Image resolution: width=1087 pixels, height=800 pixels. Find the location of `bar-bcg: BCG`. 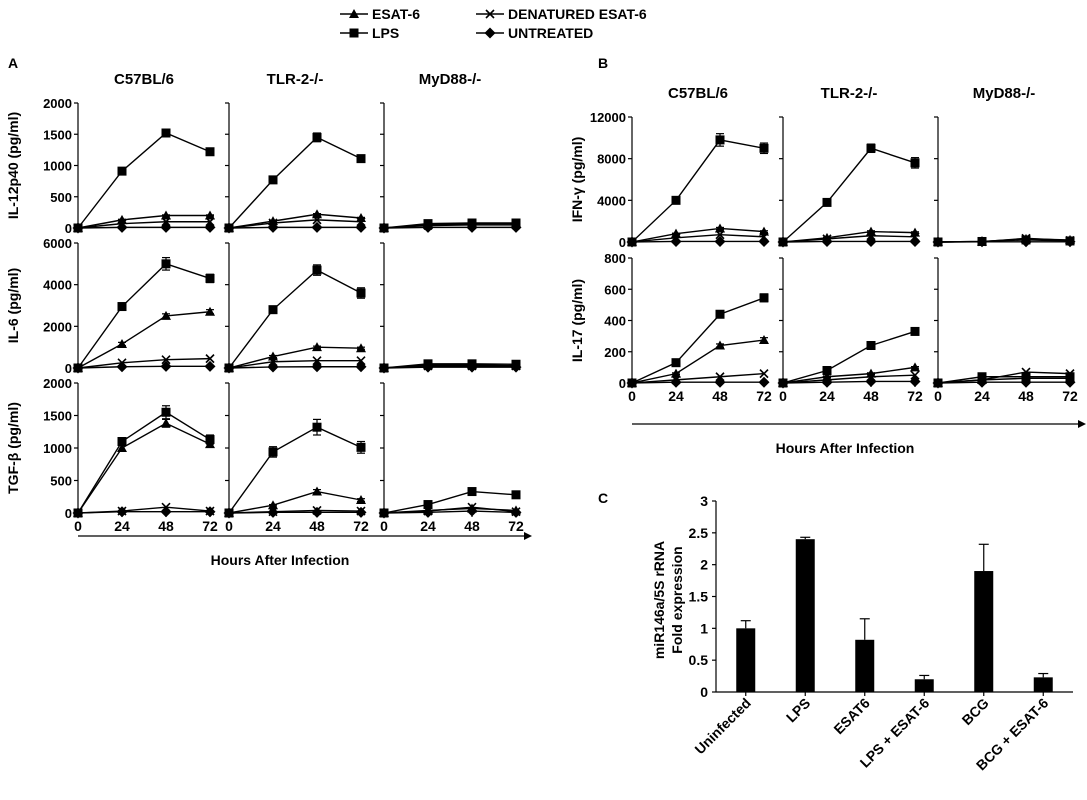

bar-bcg: BCG is located at coordinates (976, 635).